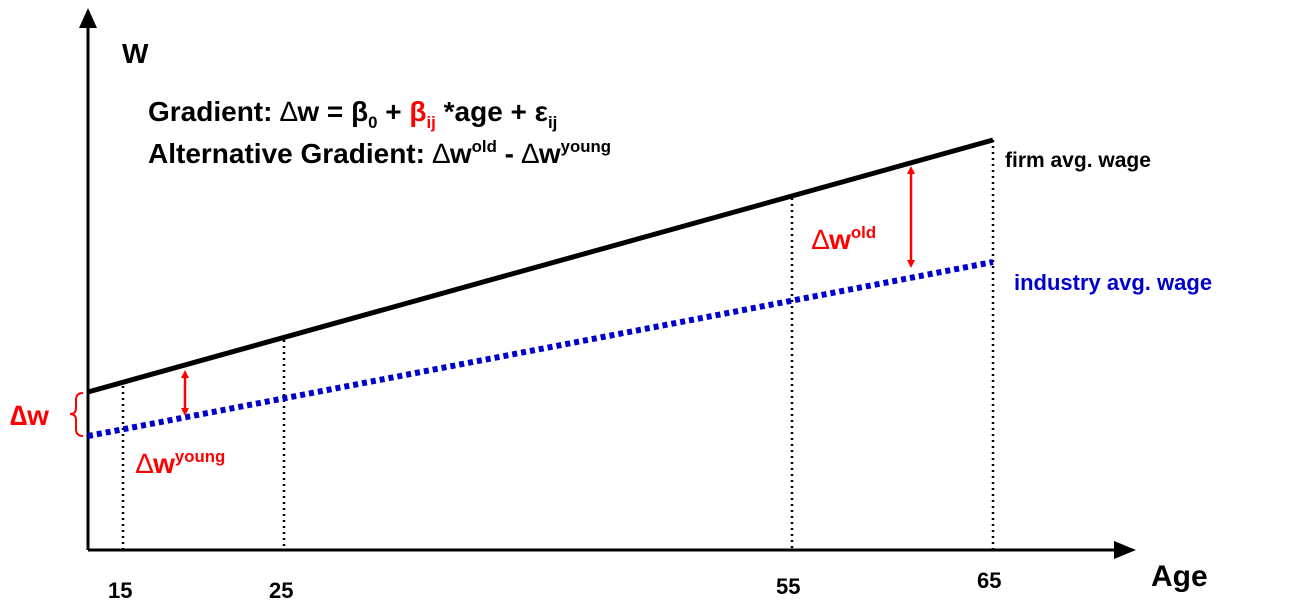 The image size is (1310, 609). Describe the element at coordinates (418, 111) in the screenshot. I see `beta-ij: β` at that location.